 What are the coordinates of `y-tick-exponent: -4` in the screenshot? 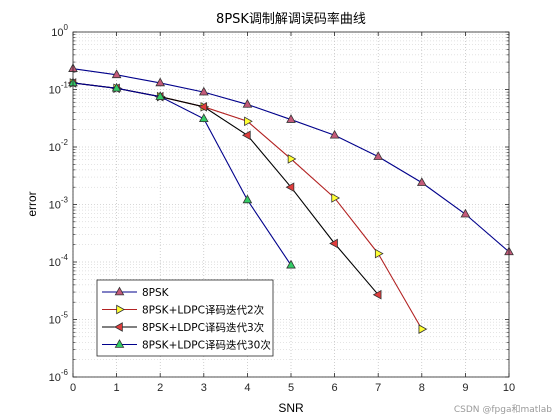 It's located at (65, 257).